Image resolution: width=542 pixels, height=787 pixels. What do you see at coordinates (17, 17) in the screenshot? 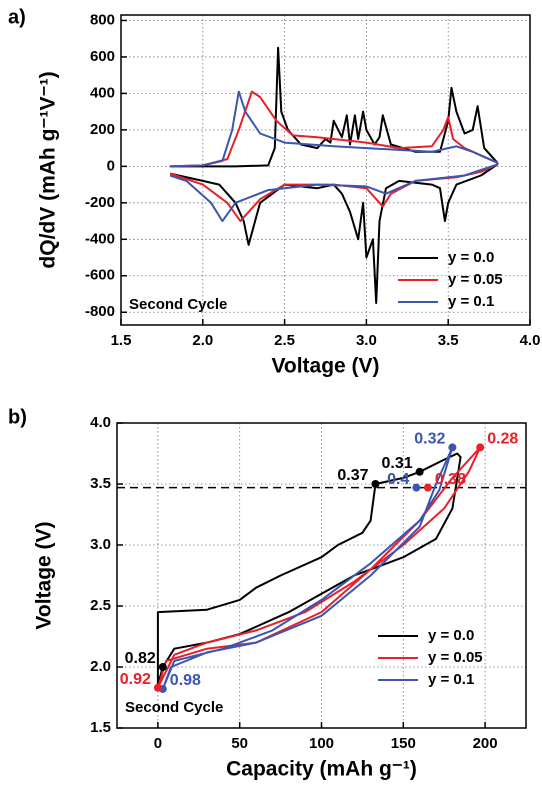
I see `panel-label: a)` at bounding box center [17, 17].